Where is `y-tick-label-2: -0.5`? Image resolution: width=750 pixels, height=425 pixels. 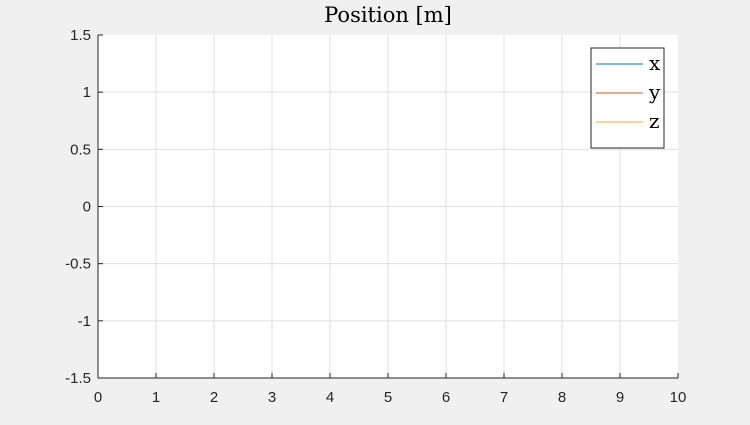
y-tick-label-2: -0.5 is located at coordinates (78, 264).